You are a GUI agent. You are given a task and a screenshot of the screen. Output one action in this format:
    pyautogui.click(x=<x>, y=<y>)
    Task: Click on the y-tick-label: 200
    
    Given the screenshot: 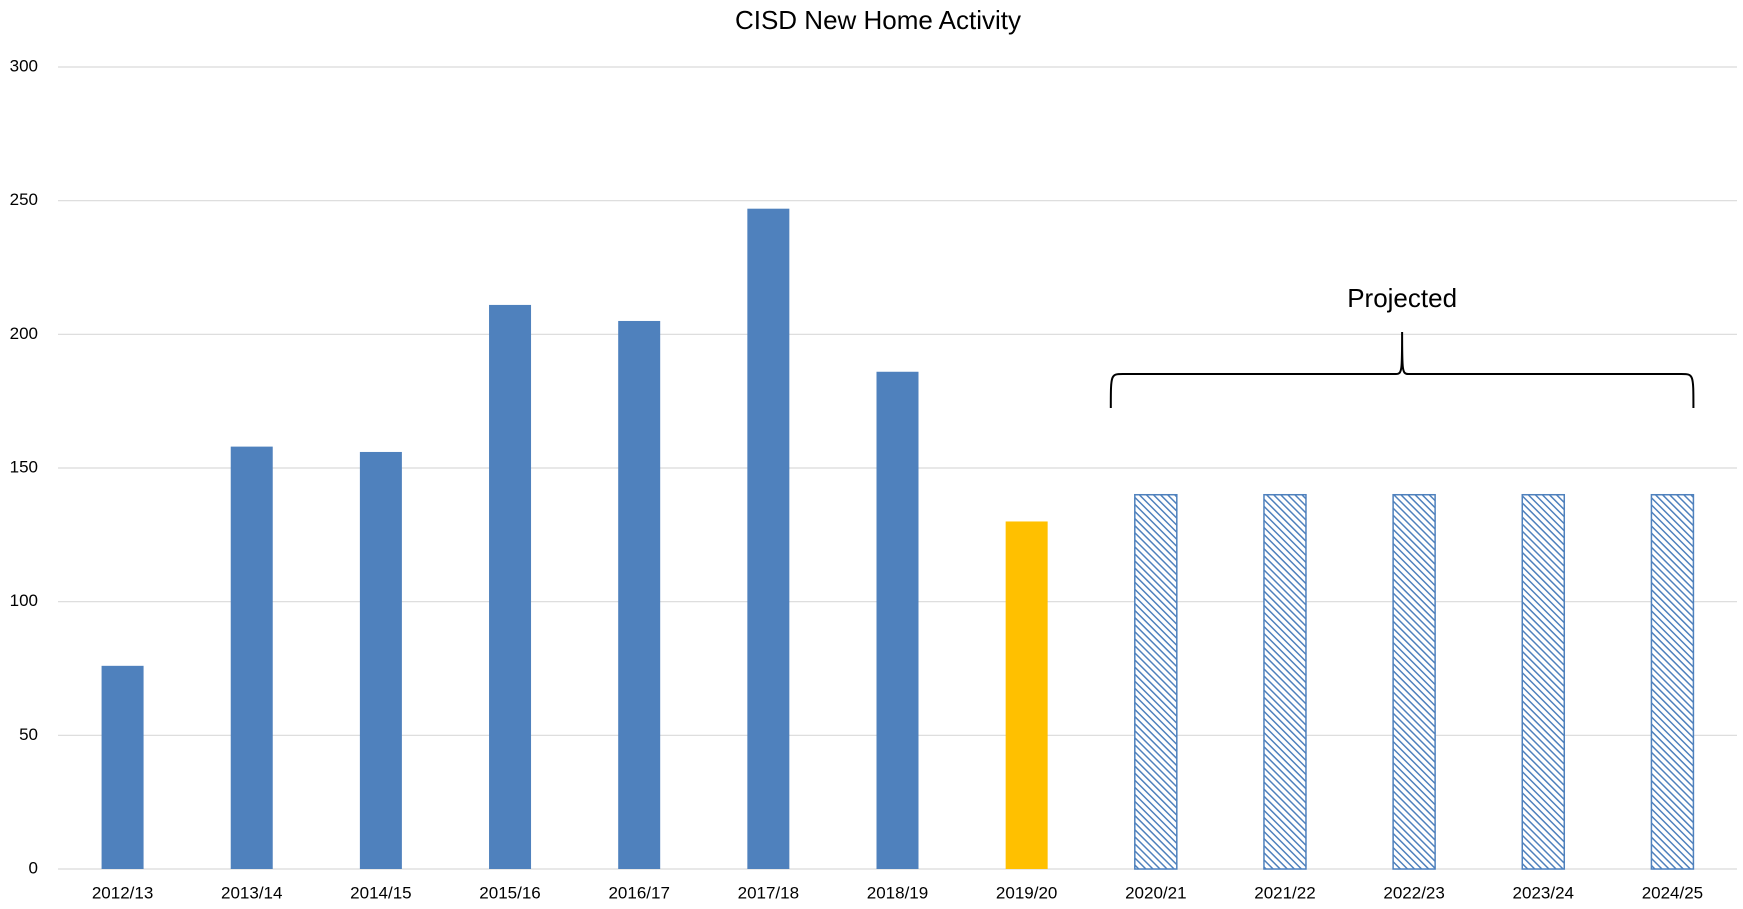 What is the action you would take?
    pyautogui.click(x=24, y=333)
    